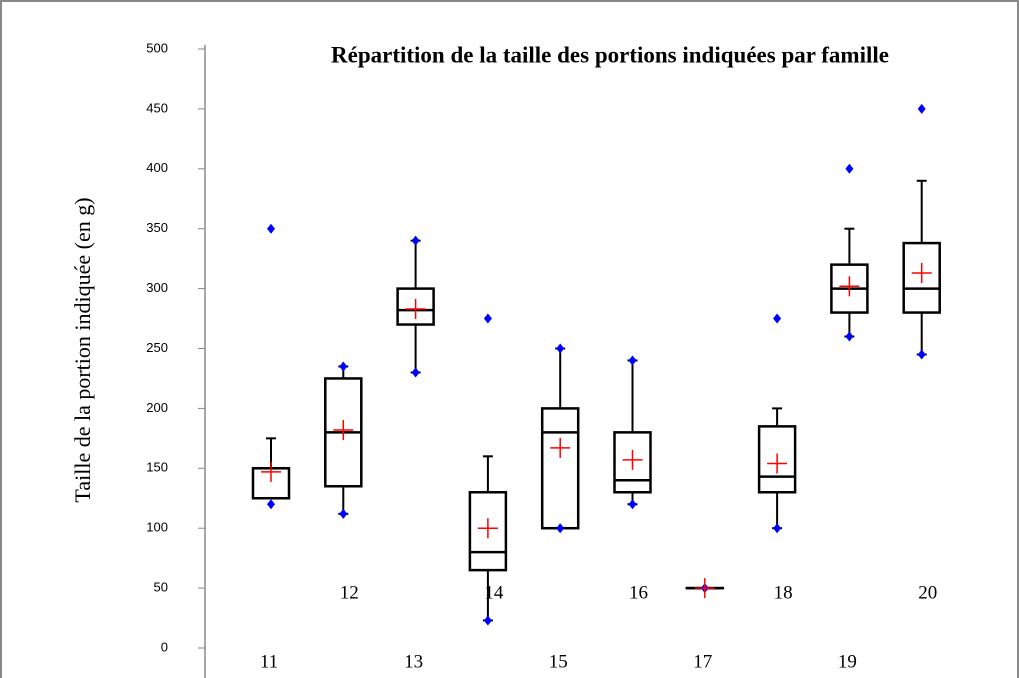 This screenshot has height=678, width=1019. What do you see at coordinates (82, 349) in the screenshot?
I see `y-axis-label: Taille de la portion indiquée (en g)` at bounding box center [82, 349].